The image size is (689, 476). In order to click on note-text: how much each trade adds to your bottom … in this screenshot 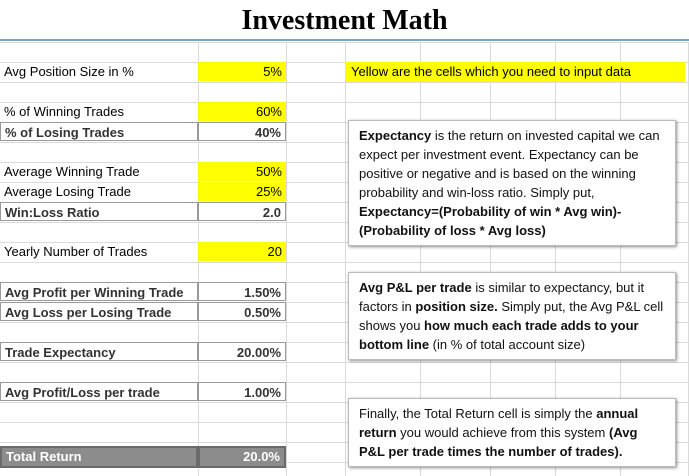, I will do `click(499, 335)`.